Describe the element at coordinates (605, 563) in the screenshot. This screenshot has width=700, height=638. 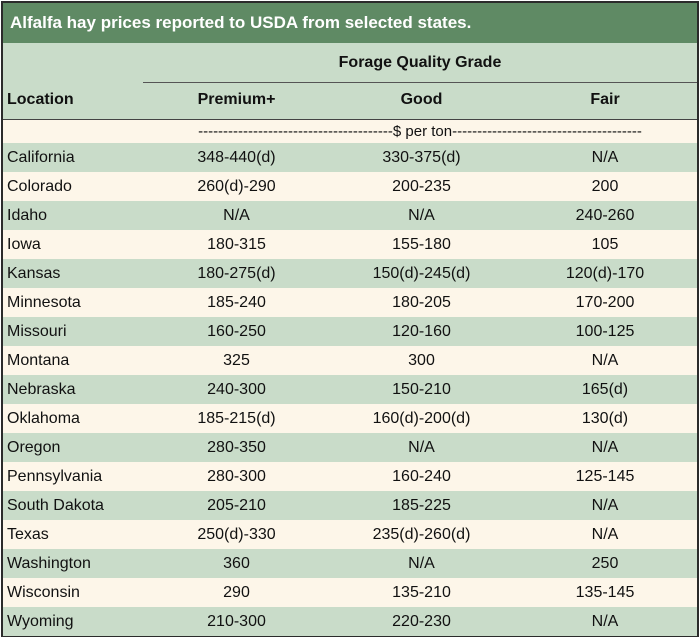
I see `fair-cell: 250` at that location.